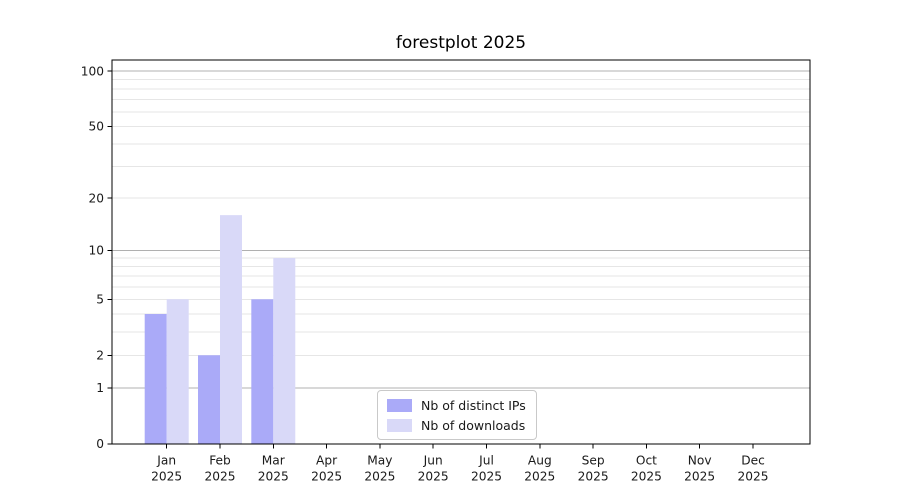 This screenshot has width=900, height=500. Describe the element at coordinates (166, 461) in the screenshot. I see `x-tick-label-month: Jan` at that location.